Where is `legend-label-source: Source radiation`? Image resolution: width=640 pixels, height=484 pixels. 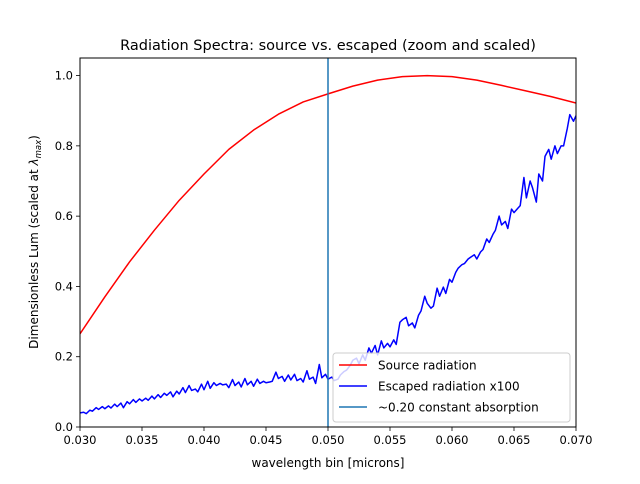
legend-label-source: Source radiation is located at coordinates (427, 366).